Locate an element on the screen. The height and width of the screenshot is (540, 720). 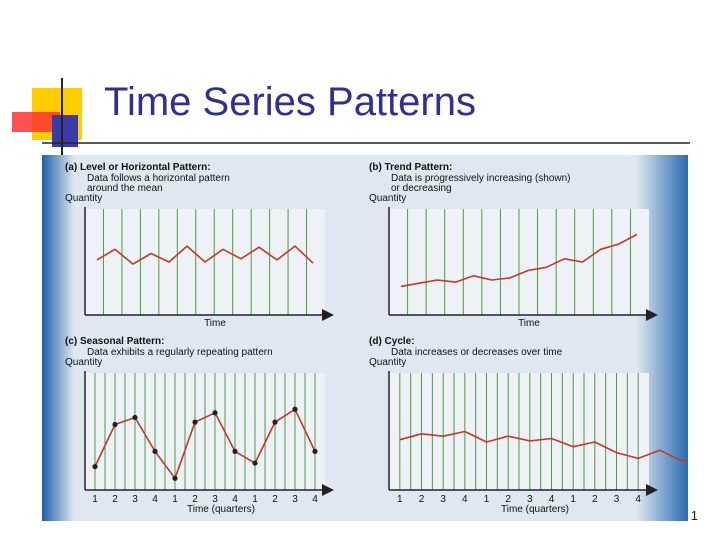
chart-subtitle: Data is progressively increasing (shown) is located at coordinates (481, 178).